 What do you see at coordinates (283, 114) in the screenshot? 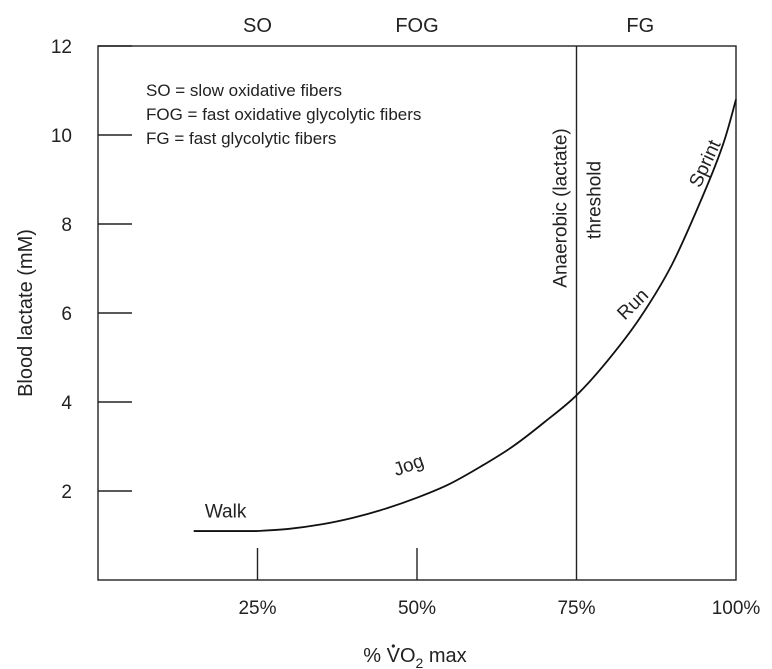
I see `legend-entry: FOG = fast oxidative glycolytic fibers` at bounding box center [283, 114].